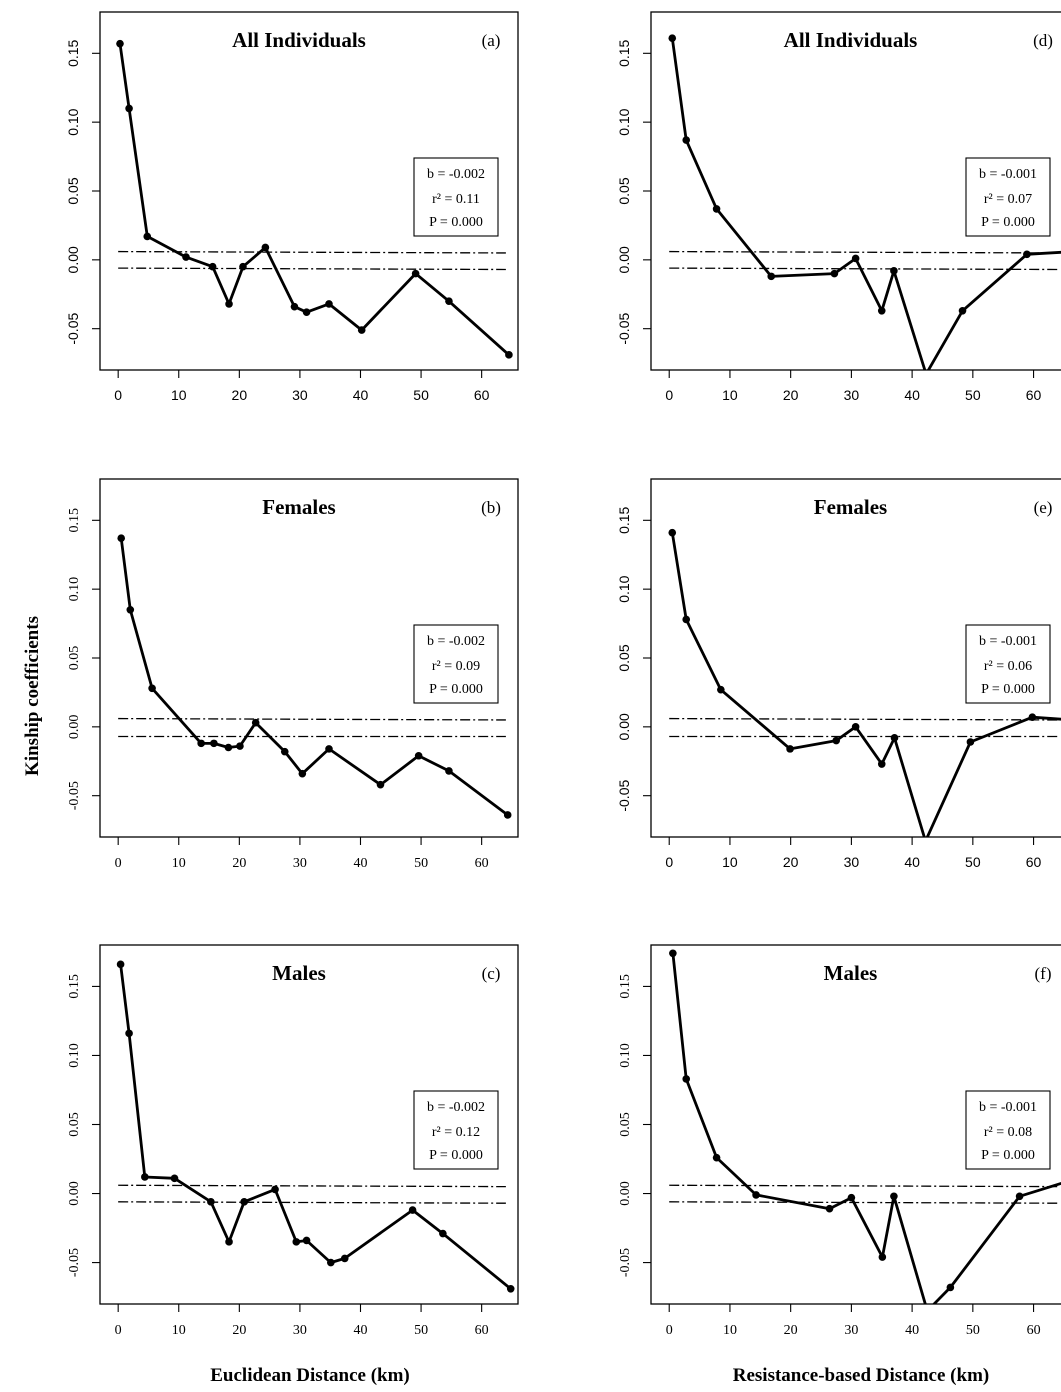  What do you see at coordinates (74, 795) in the screenshot?
I see `y-tick-label: -0.05` at bounding box center [74, 795].